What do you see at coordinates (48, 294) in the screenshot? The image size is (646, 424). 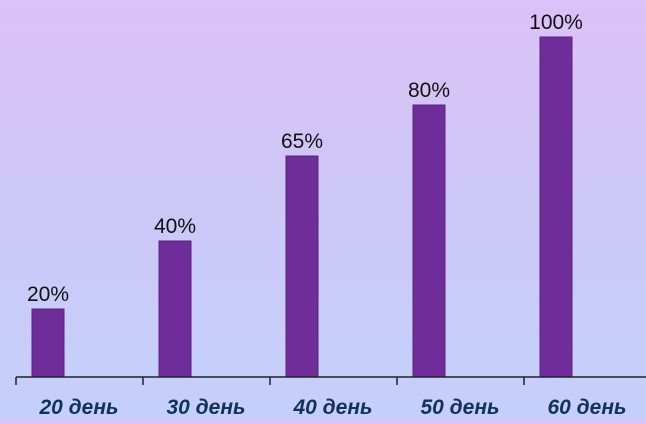 I see `bar-value-label: 20%` at bounding box center [48, 294].